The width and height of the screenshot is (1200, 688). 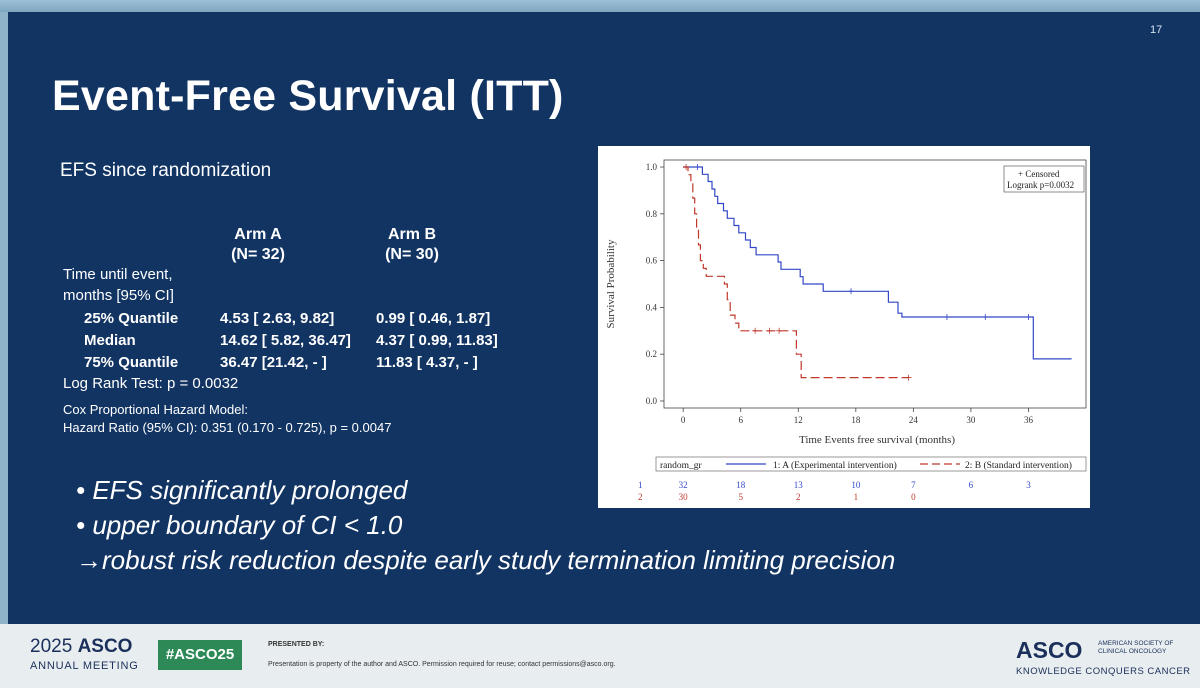 I want to click on x-tick-label: 30, so click(x=971, y=420).